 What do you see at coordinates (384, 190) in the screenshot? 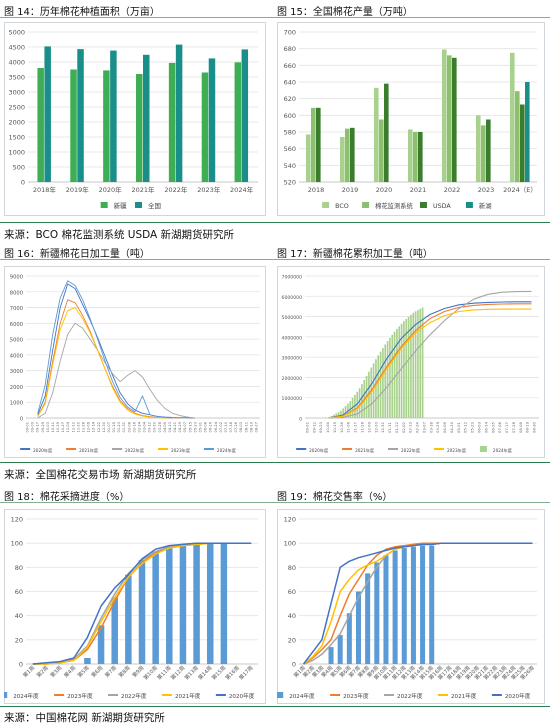
I see `x-tick-label: 2020` at bounding box center [384, 190].